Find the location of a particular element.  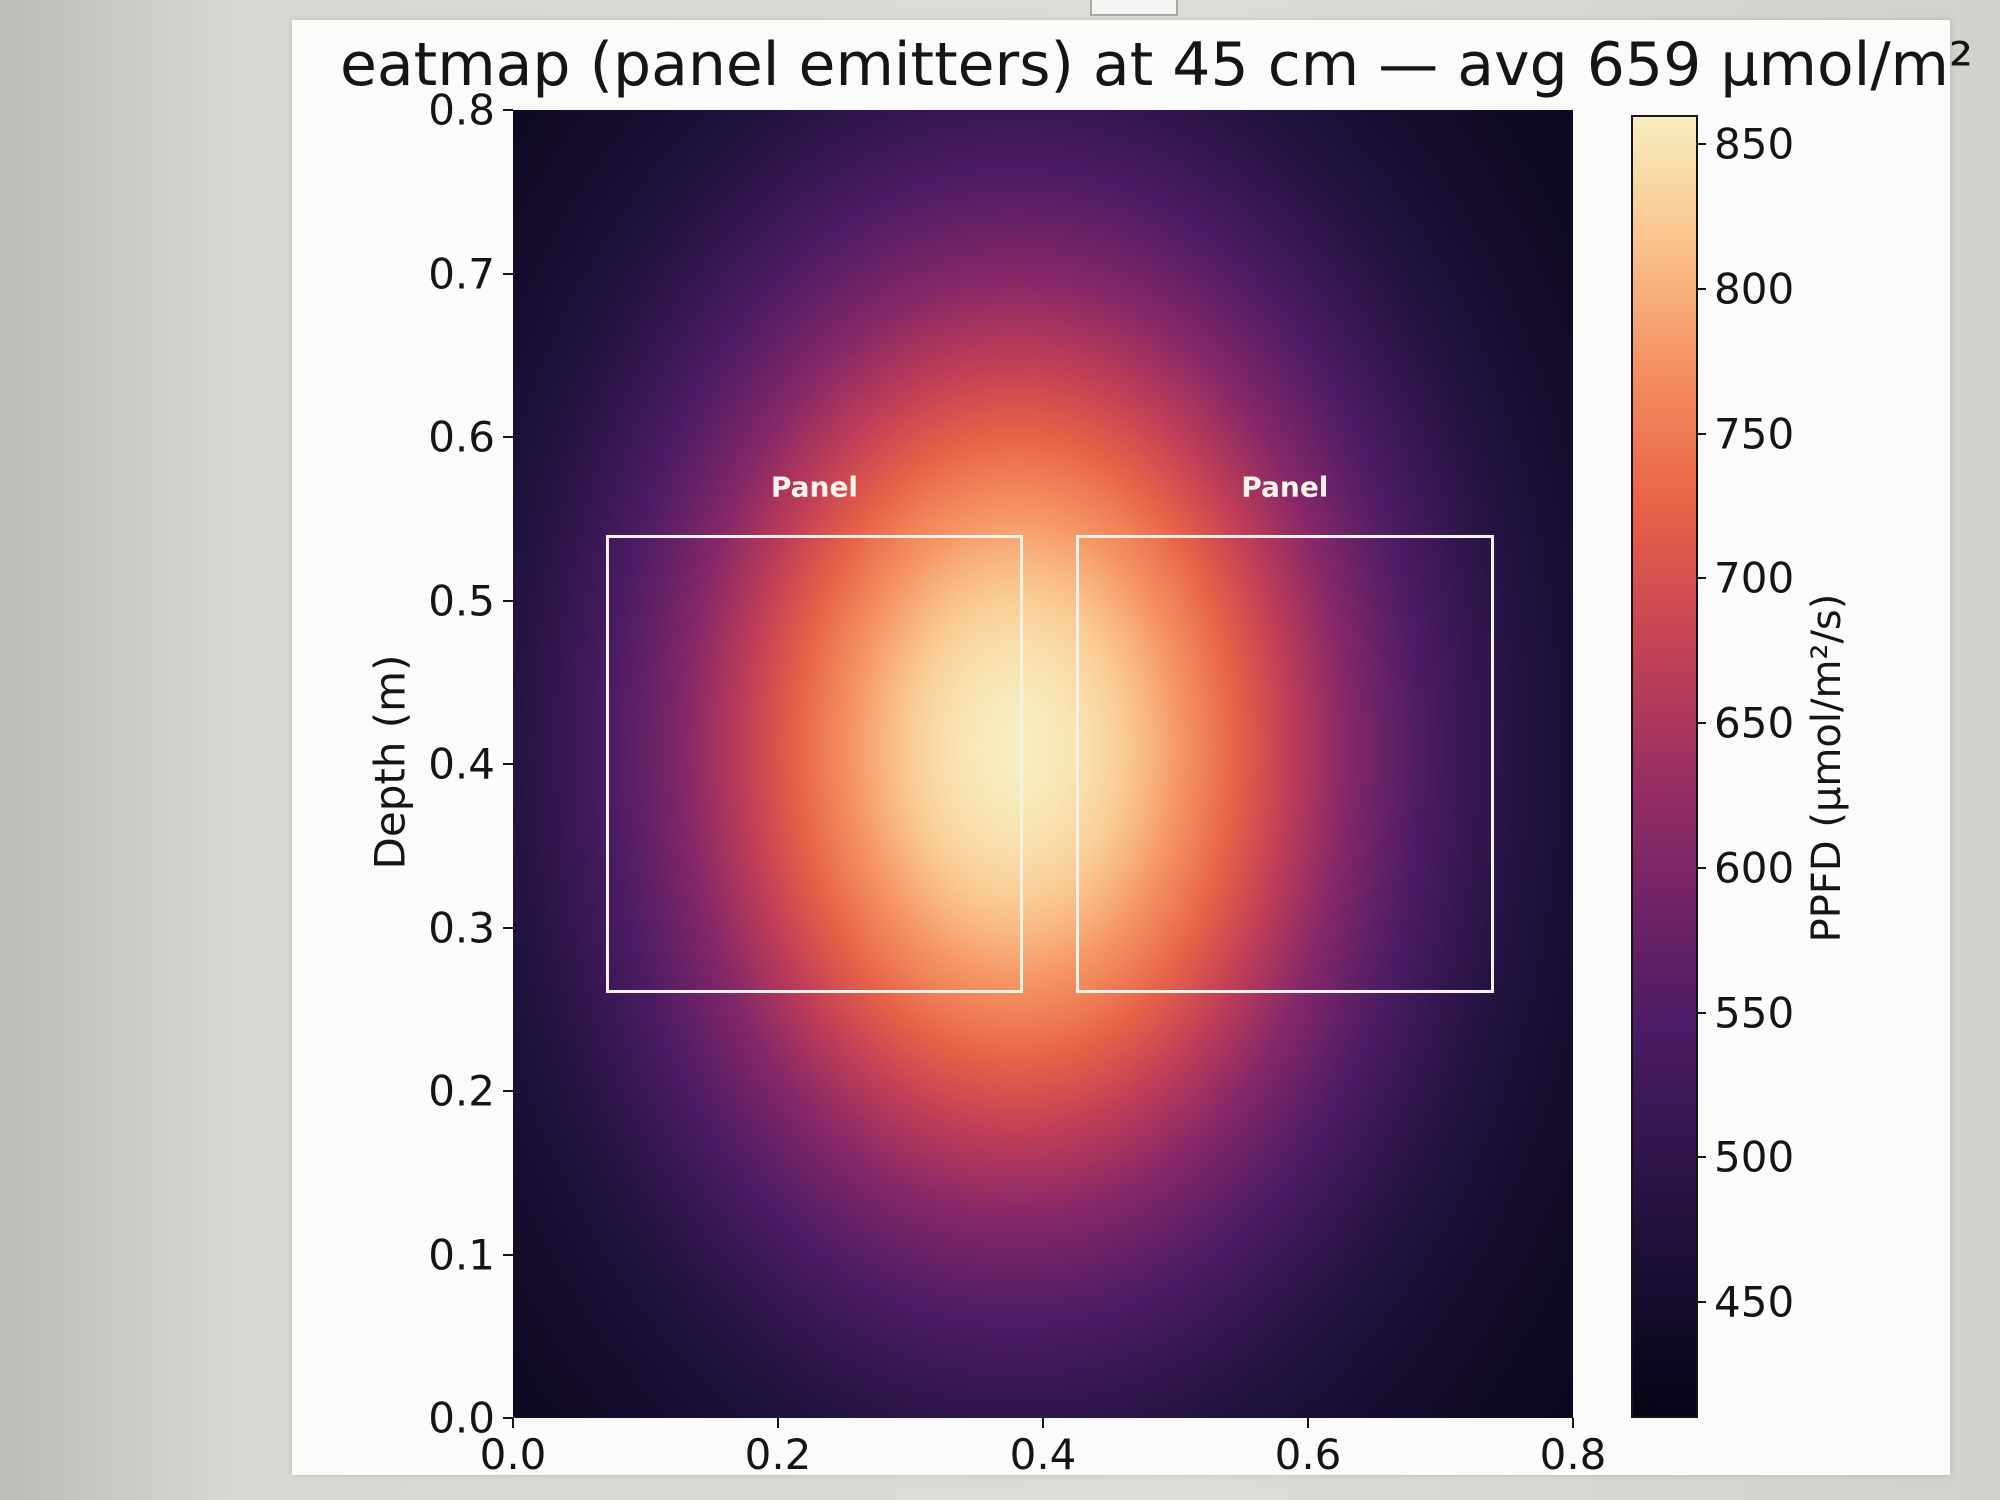

colorbar-tick-label: 800 is located at coordinates (1754, 289).